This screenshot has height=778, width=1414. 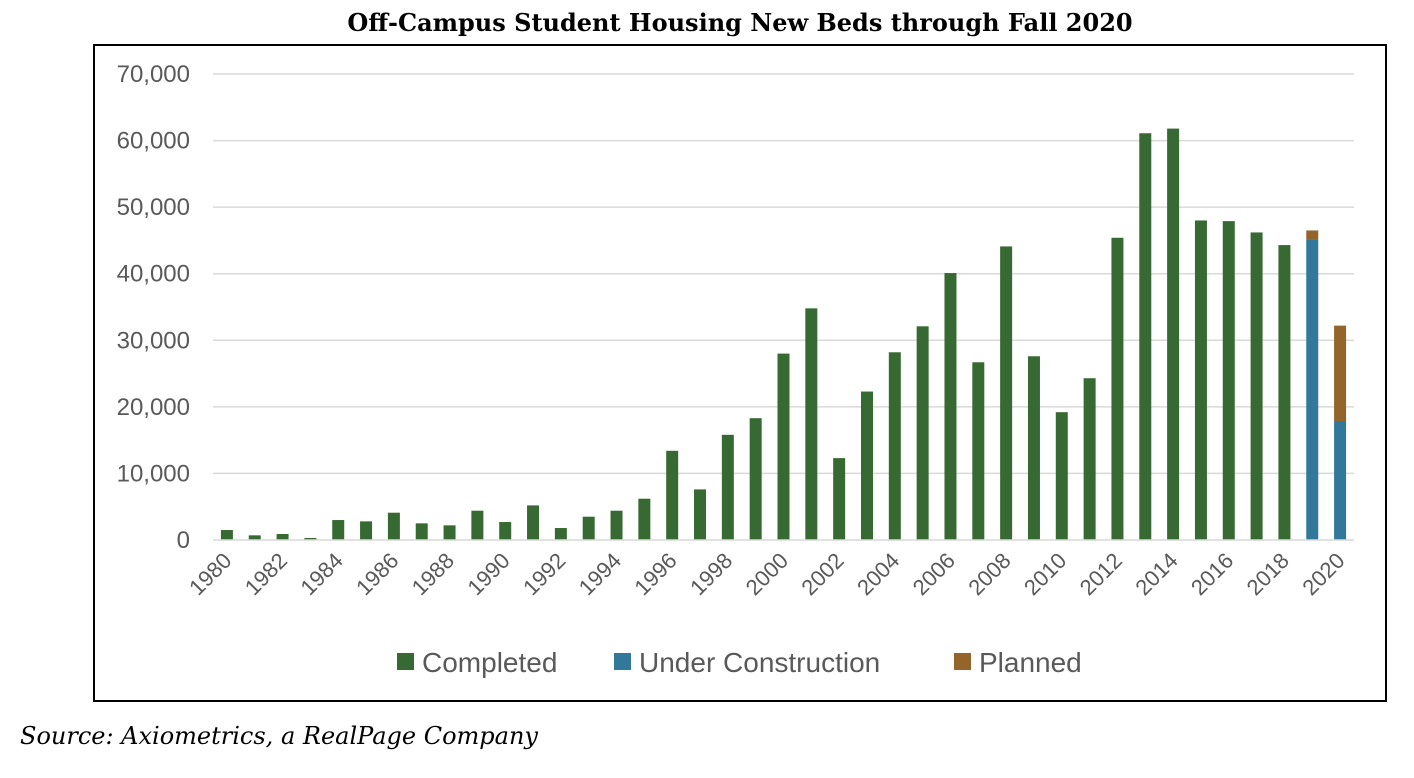 What do you see at coordinates (477, 525) in the screenshot?
I see `bar-completed-1989` at bounding box center [477, 525].